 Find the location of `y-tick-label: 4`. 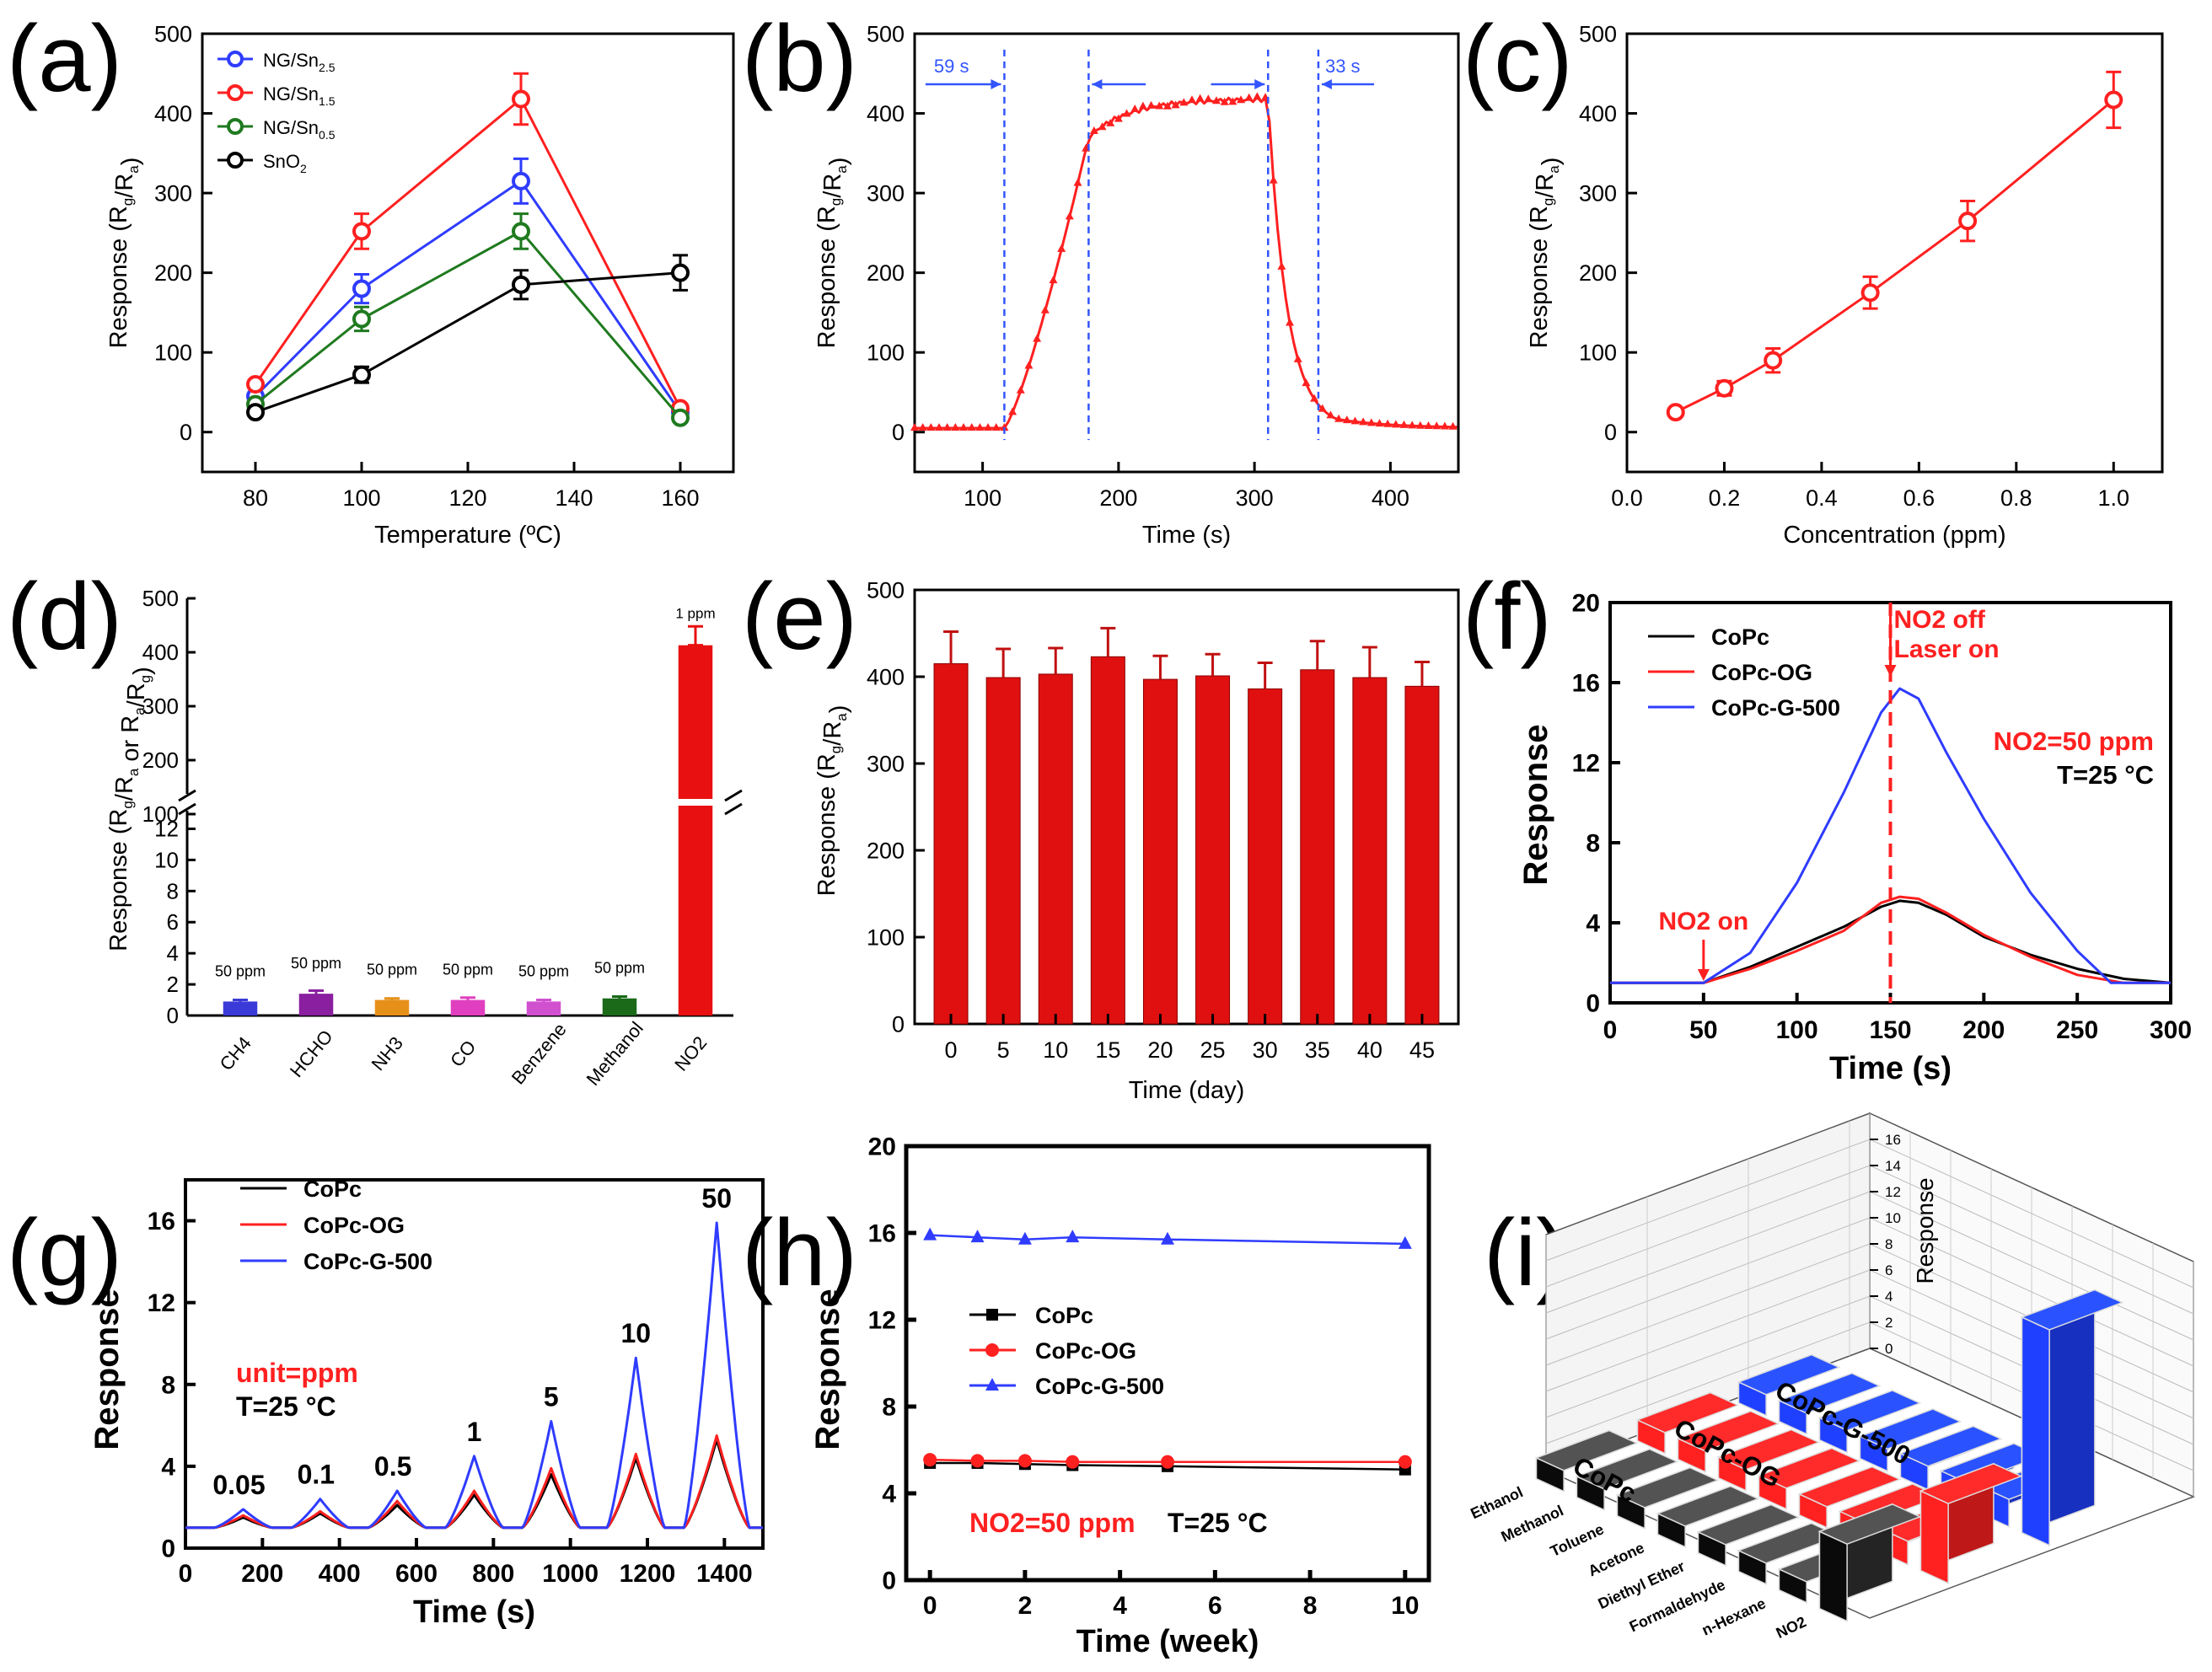

y-tick-label: 4 is located at coordinates (173, 953).